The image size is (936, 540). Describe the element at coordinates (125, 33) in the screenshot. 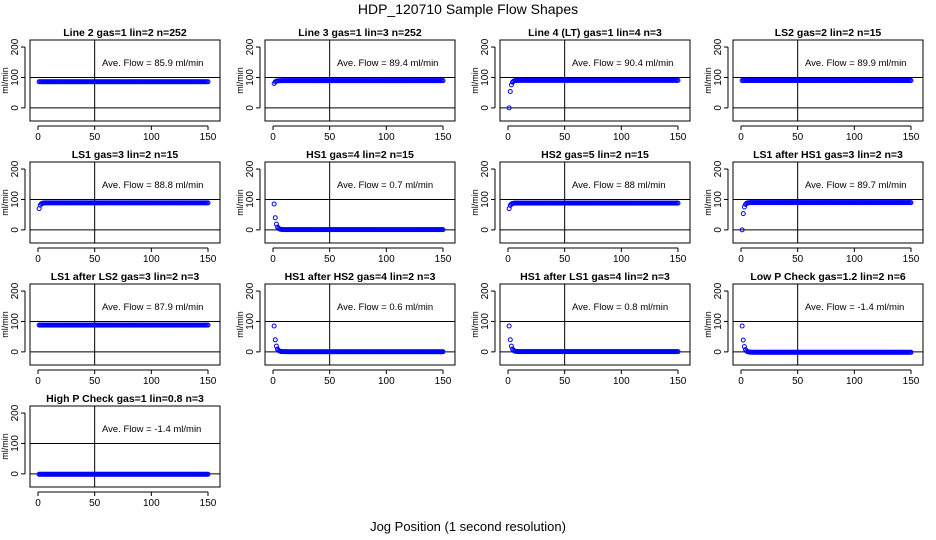

I see `panel-title: Line 2 gas=1 lin=2 n=252` at that location.